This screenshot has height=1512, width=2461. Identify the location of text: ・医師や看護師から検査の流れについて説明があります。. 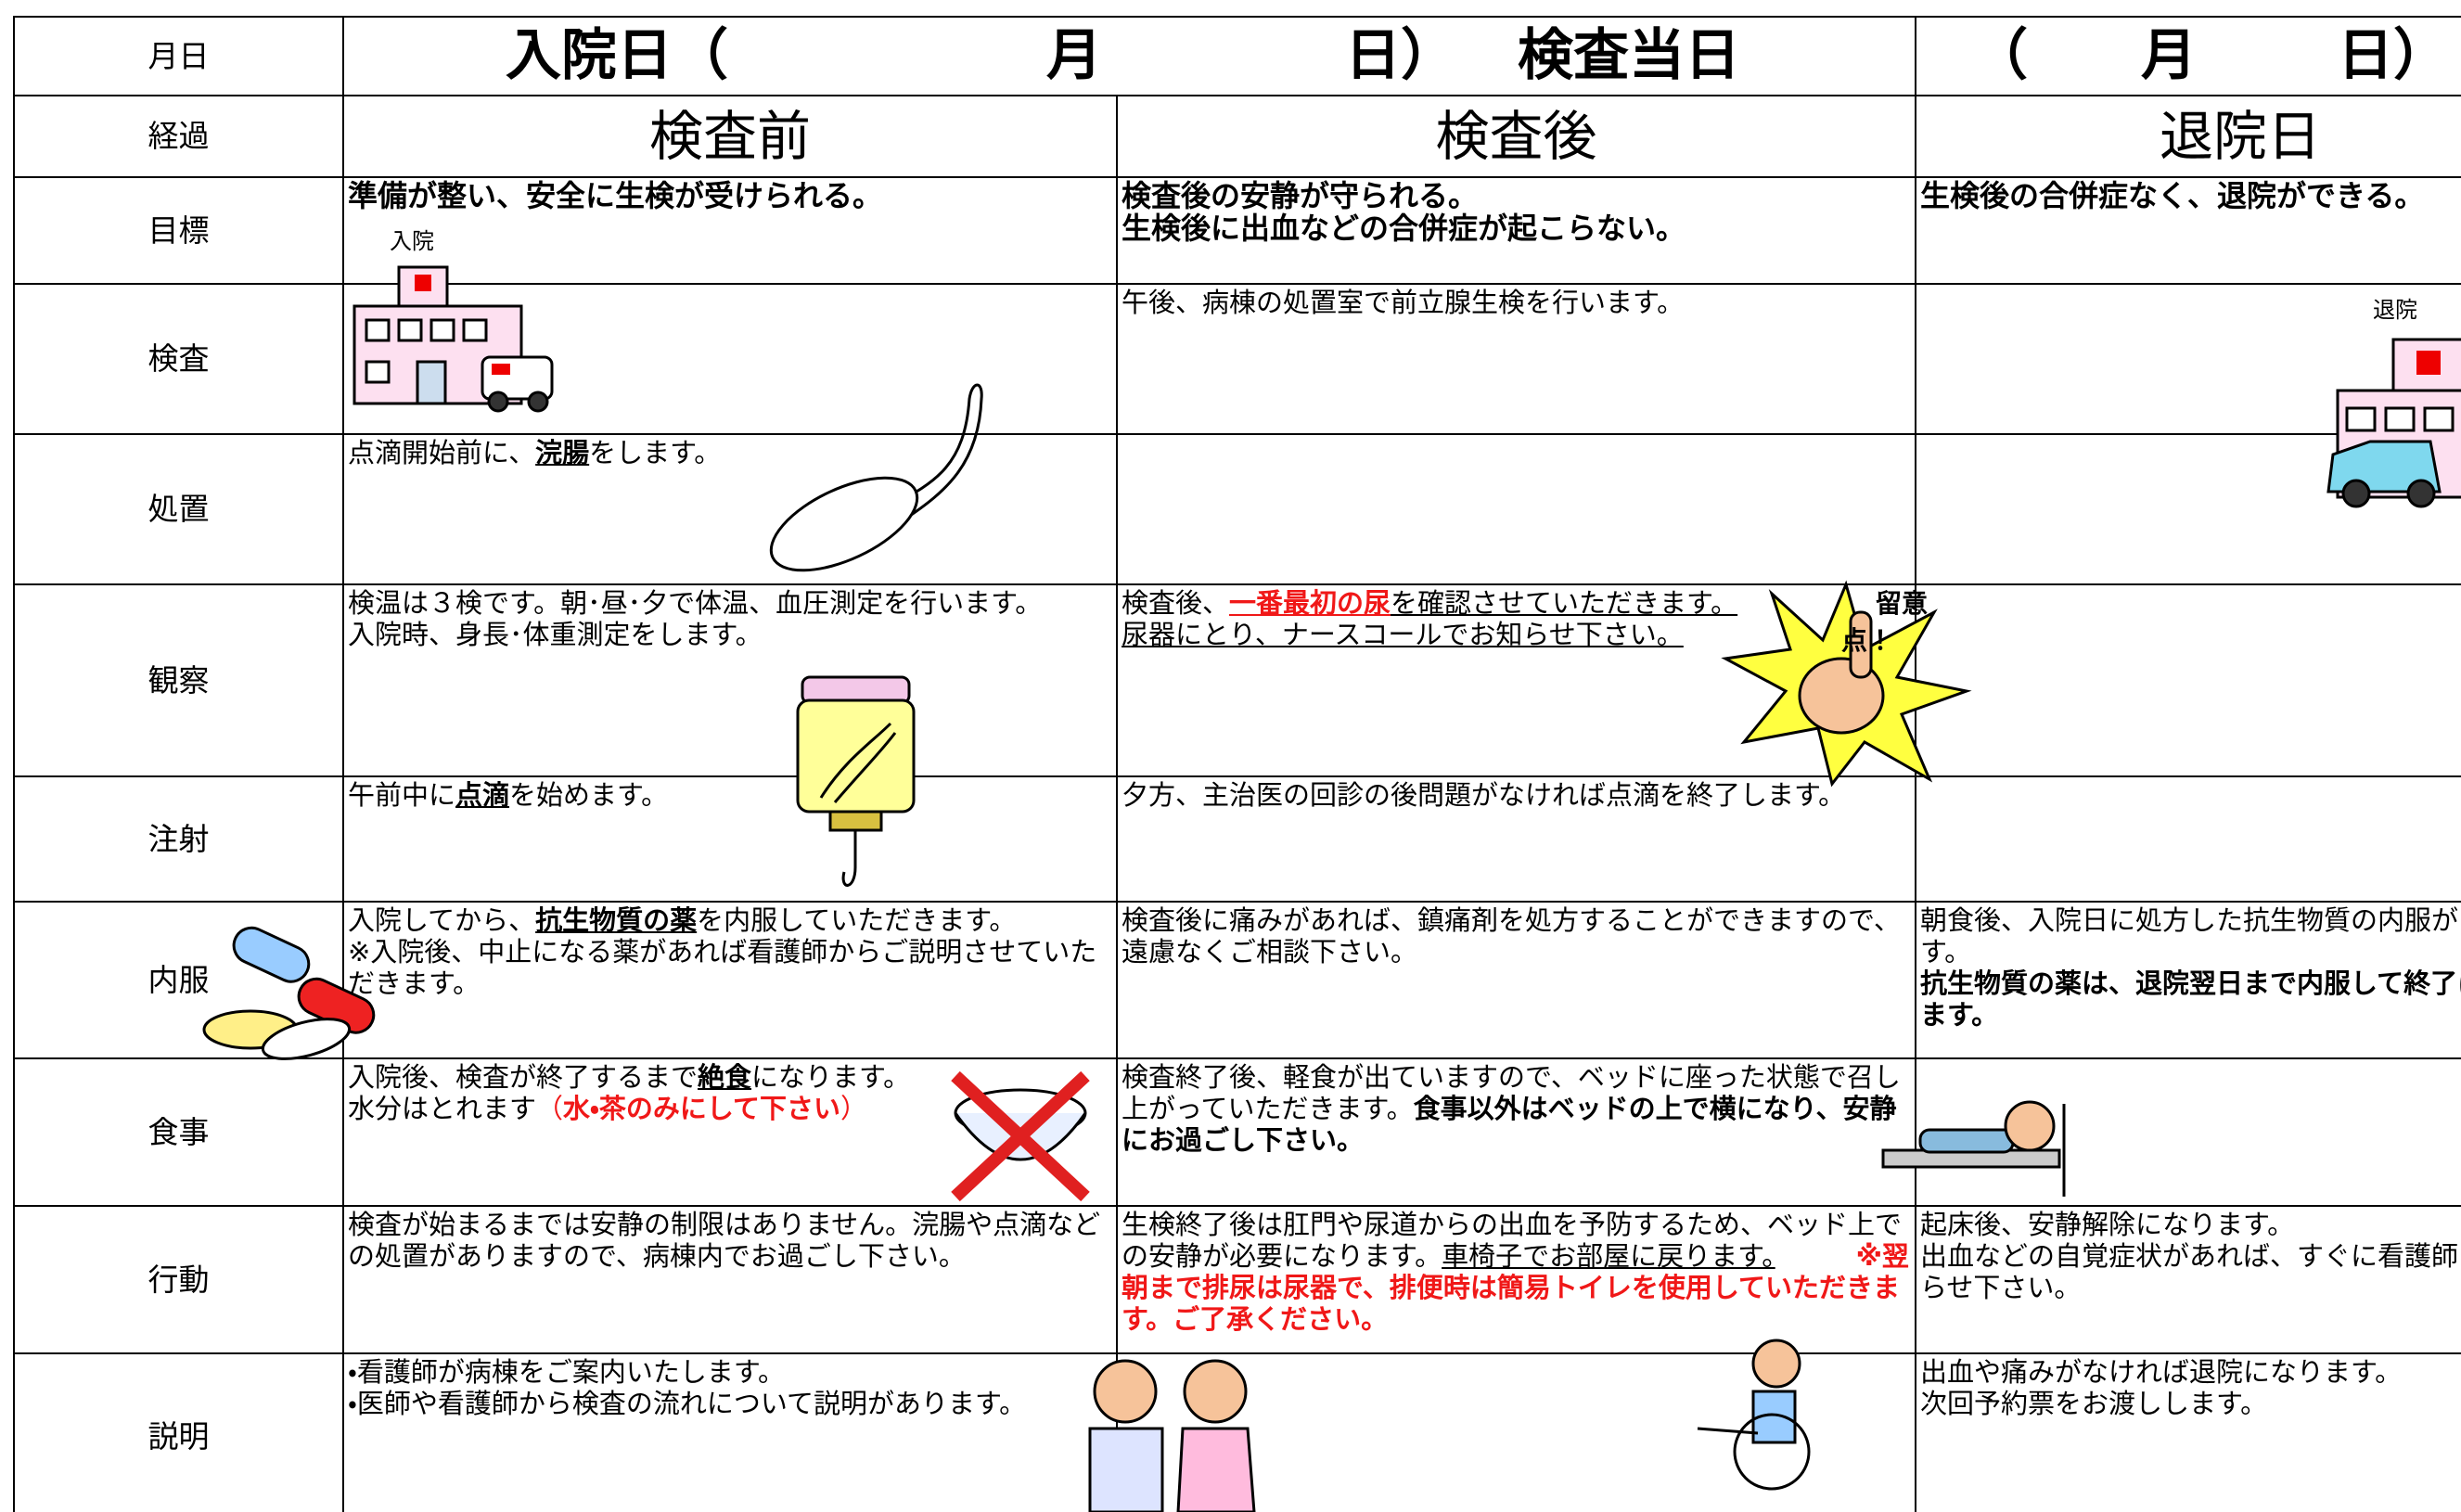
(687, 1404).